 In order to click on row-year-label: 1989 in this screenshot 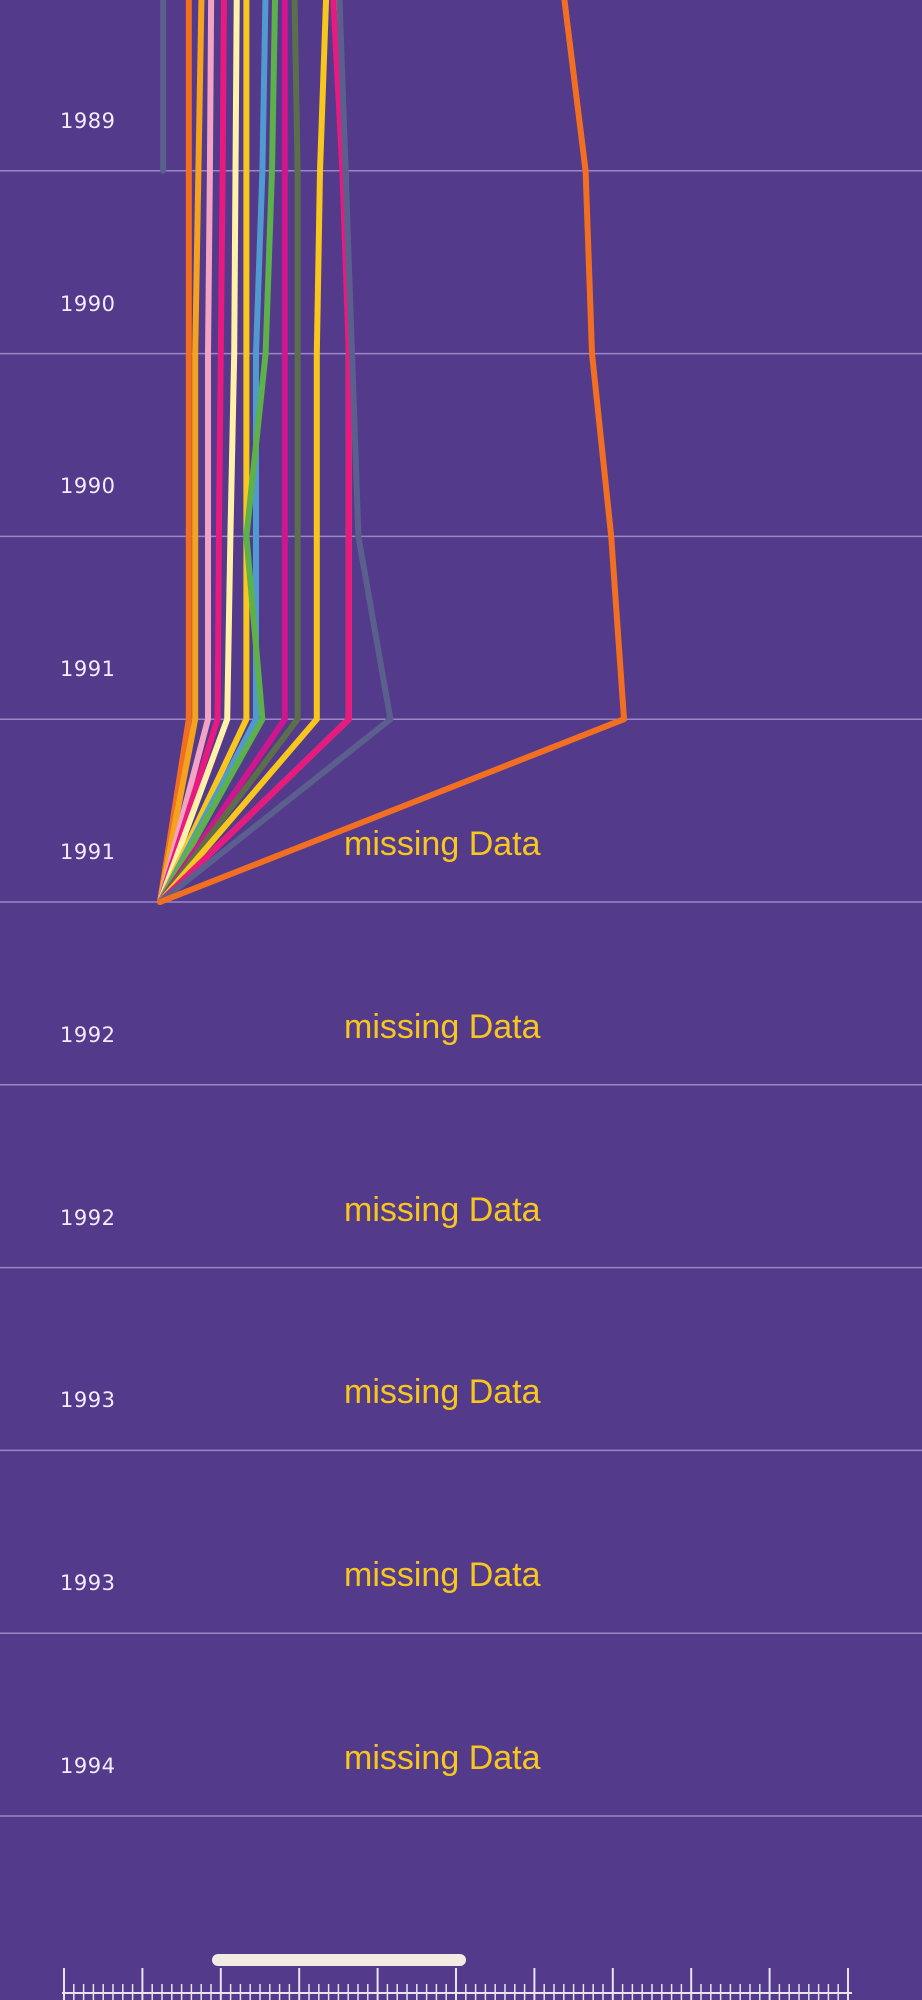, I will do `click(88, 120)`.